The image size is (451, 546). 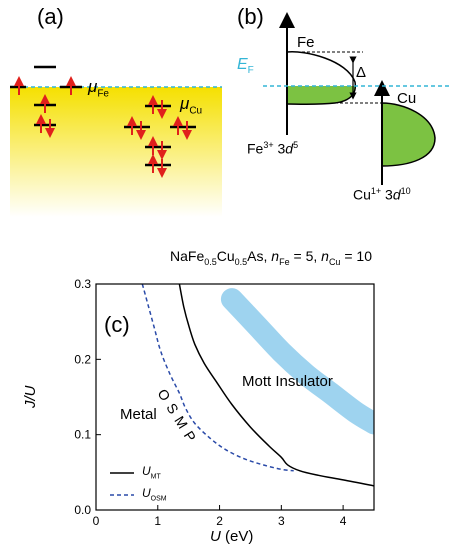 I want to click on y-axis-label: J/U, so click(x=30, y=397).